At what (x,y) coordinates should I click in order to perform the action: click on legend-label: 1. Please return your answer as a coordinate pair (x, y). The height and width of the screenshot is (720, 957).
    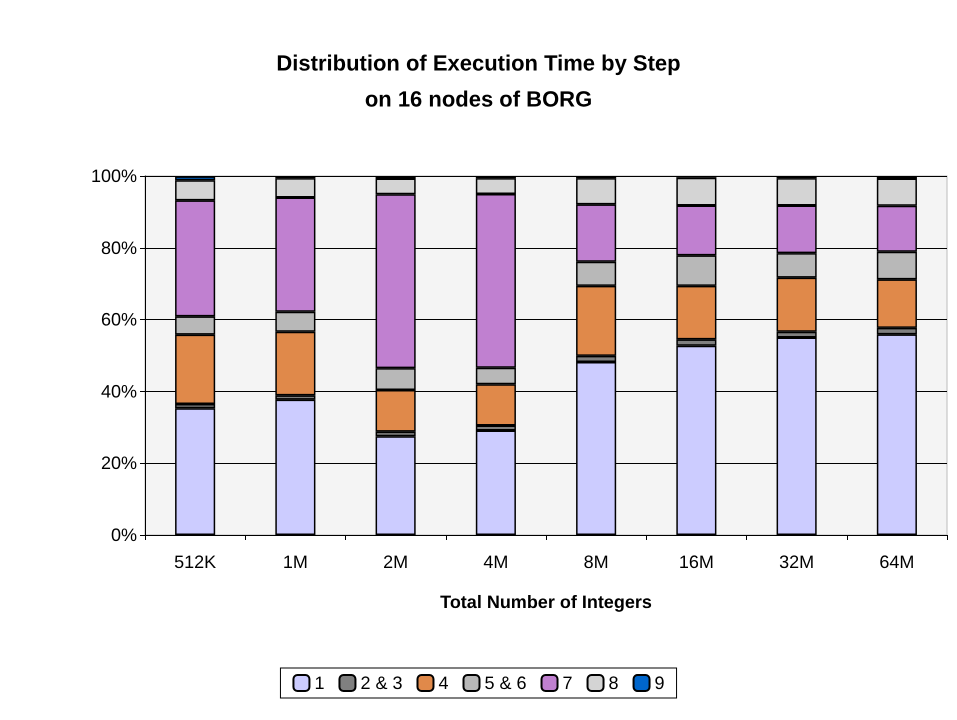
    Looking at the image, I should click on (319, 683).